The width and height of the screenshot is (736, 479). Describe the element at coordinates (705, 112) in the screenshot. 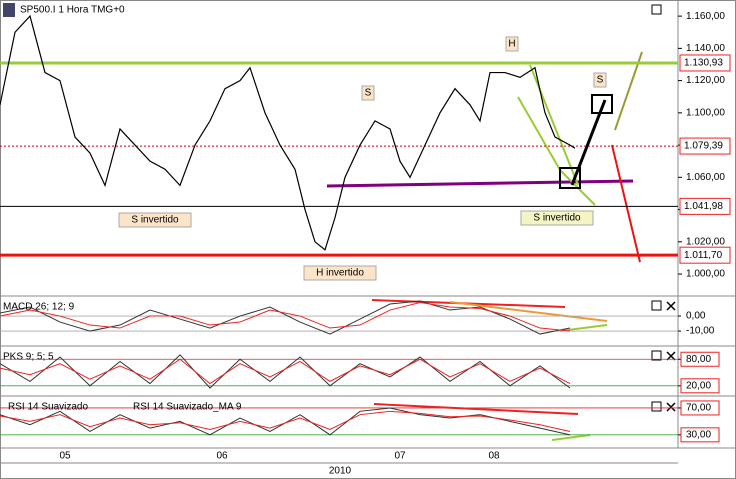

I see `y-tick-label: 1.100,00` at that location.